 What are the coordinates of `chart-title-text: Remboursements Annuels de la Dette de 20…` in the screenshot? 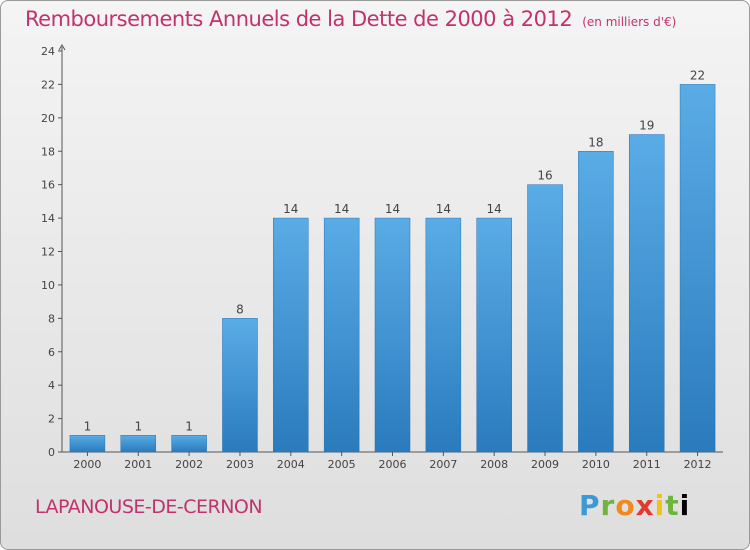 It's located at (299, 19).